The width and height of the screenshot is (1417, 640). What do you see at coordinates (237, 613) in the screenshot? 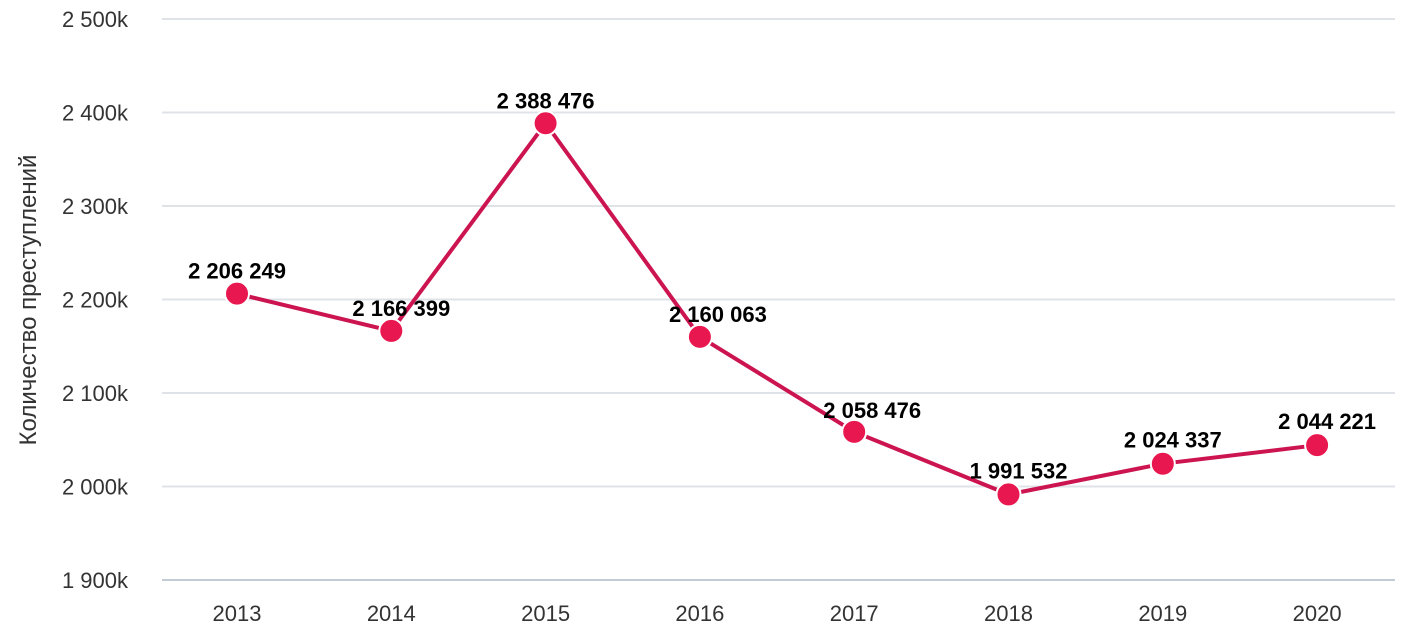
I see `x-tick-label: 2013` at bounding box center [237, 613].